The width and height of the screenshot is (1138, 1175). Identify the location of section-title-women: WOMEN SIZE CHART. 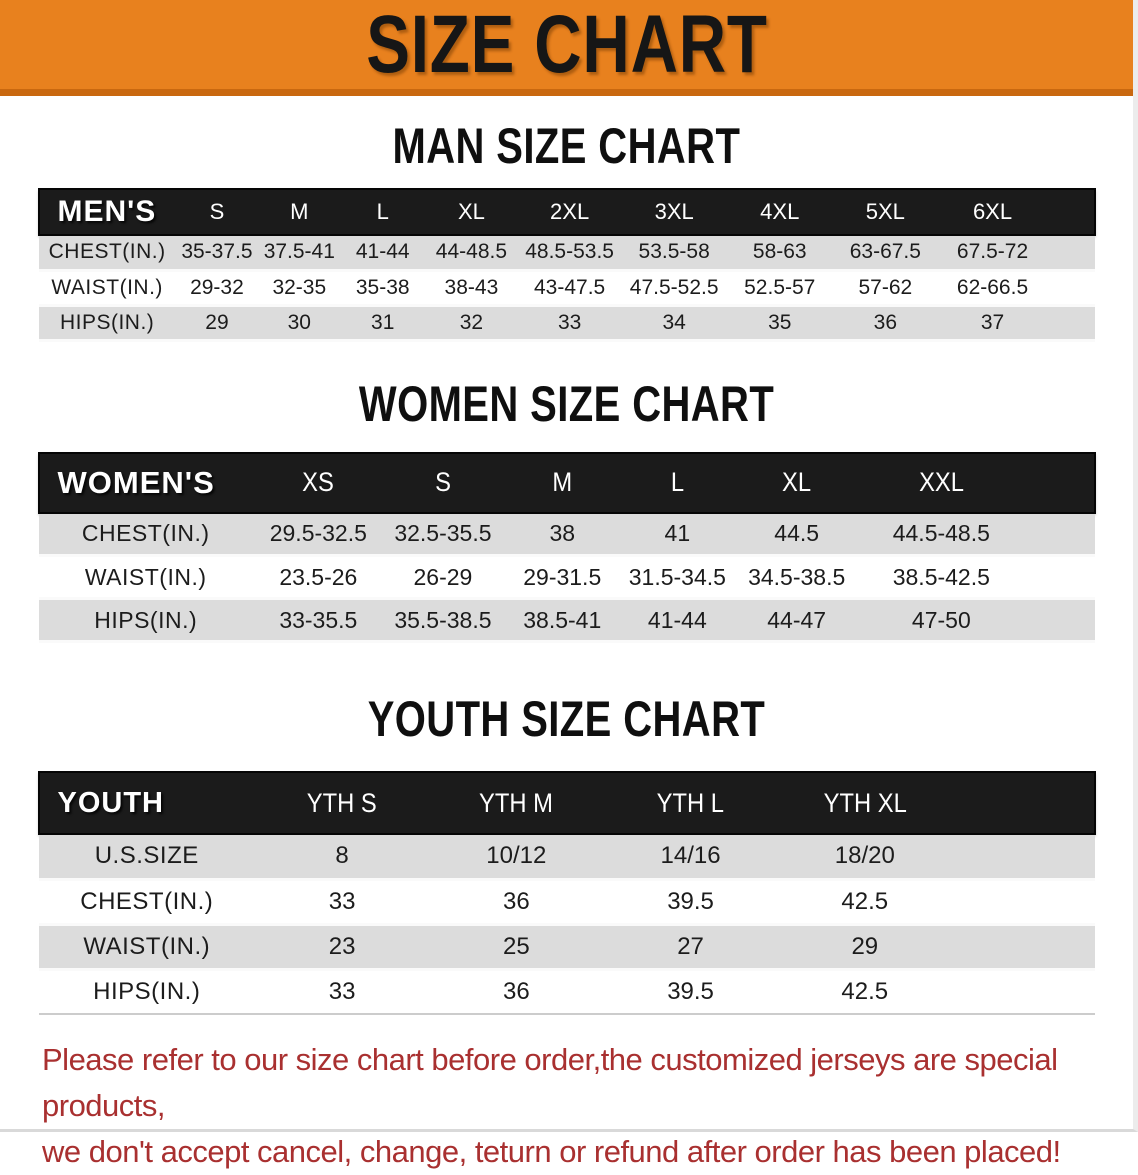
(566, 404).